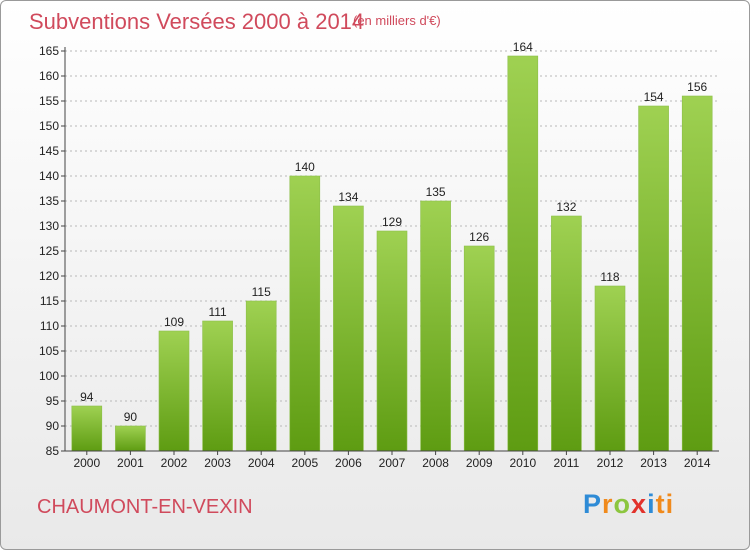 This screenshot has width=750, height=550. I want to click on logo-letter: ti, so click(665, 504).